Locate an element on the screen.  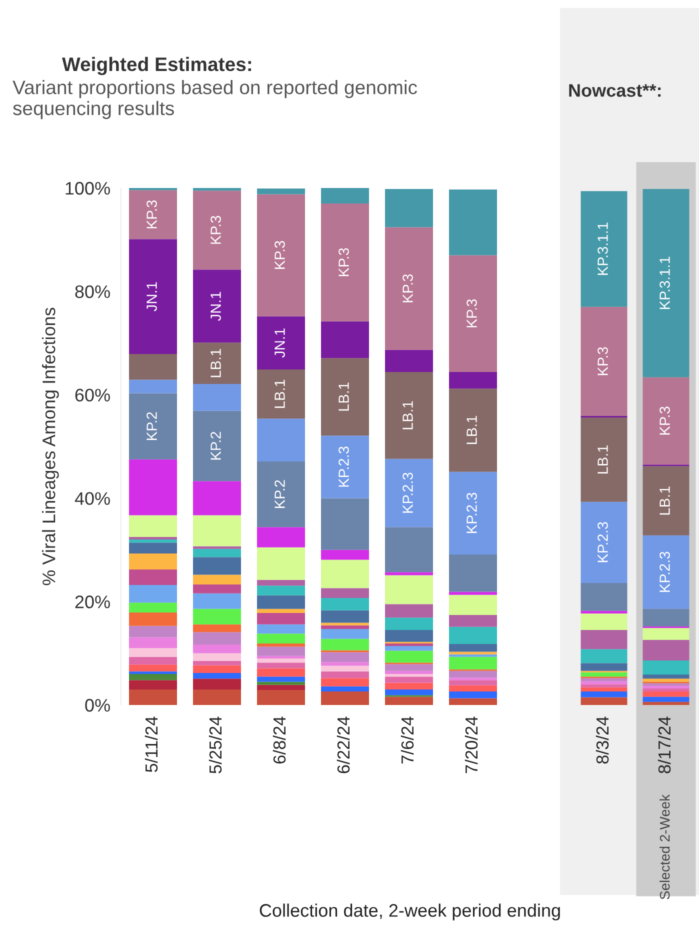
x-tick-label: 8/17/24 is located at coordinates (664, 745).